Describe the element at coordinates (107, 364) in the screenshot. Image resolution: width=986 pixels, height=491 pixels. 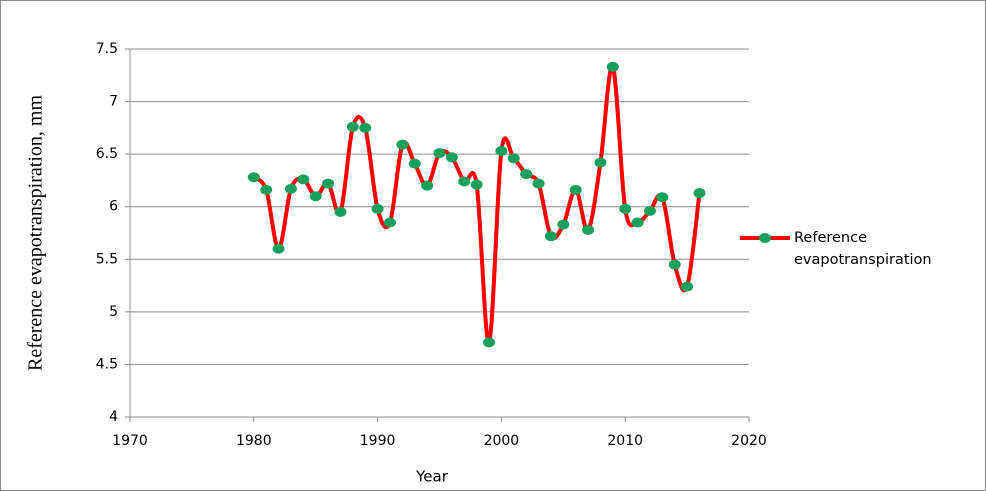
I see `y-tick-label: 4.5` at that location.